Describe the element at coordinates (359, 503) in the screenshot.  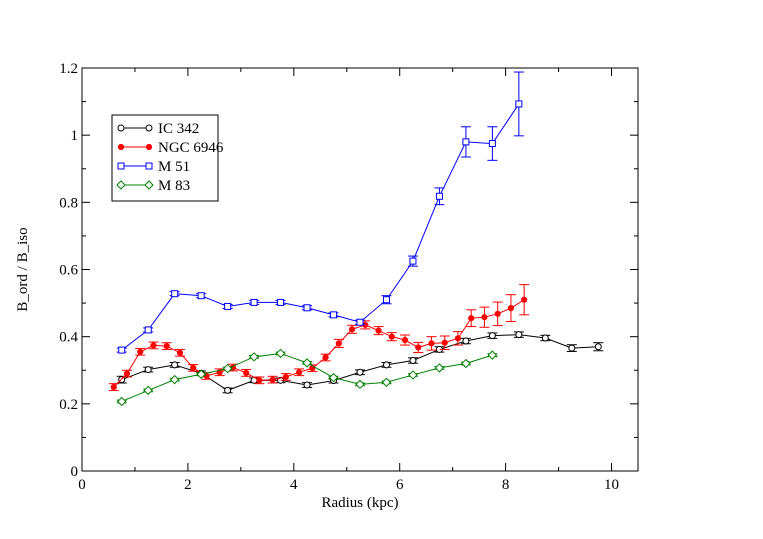
I see `x-axis-label: Radius (kpc)` at that location.